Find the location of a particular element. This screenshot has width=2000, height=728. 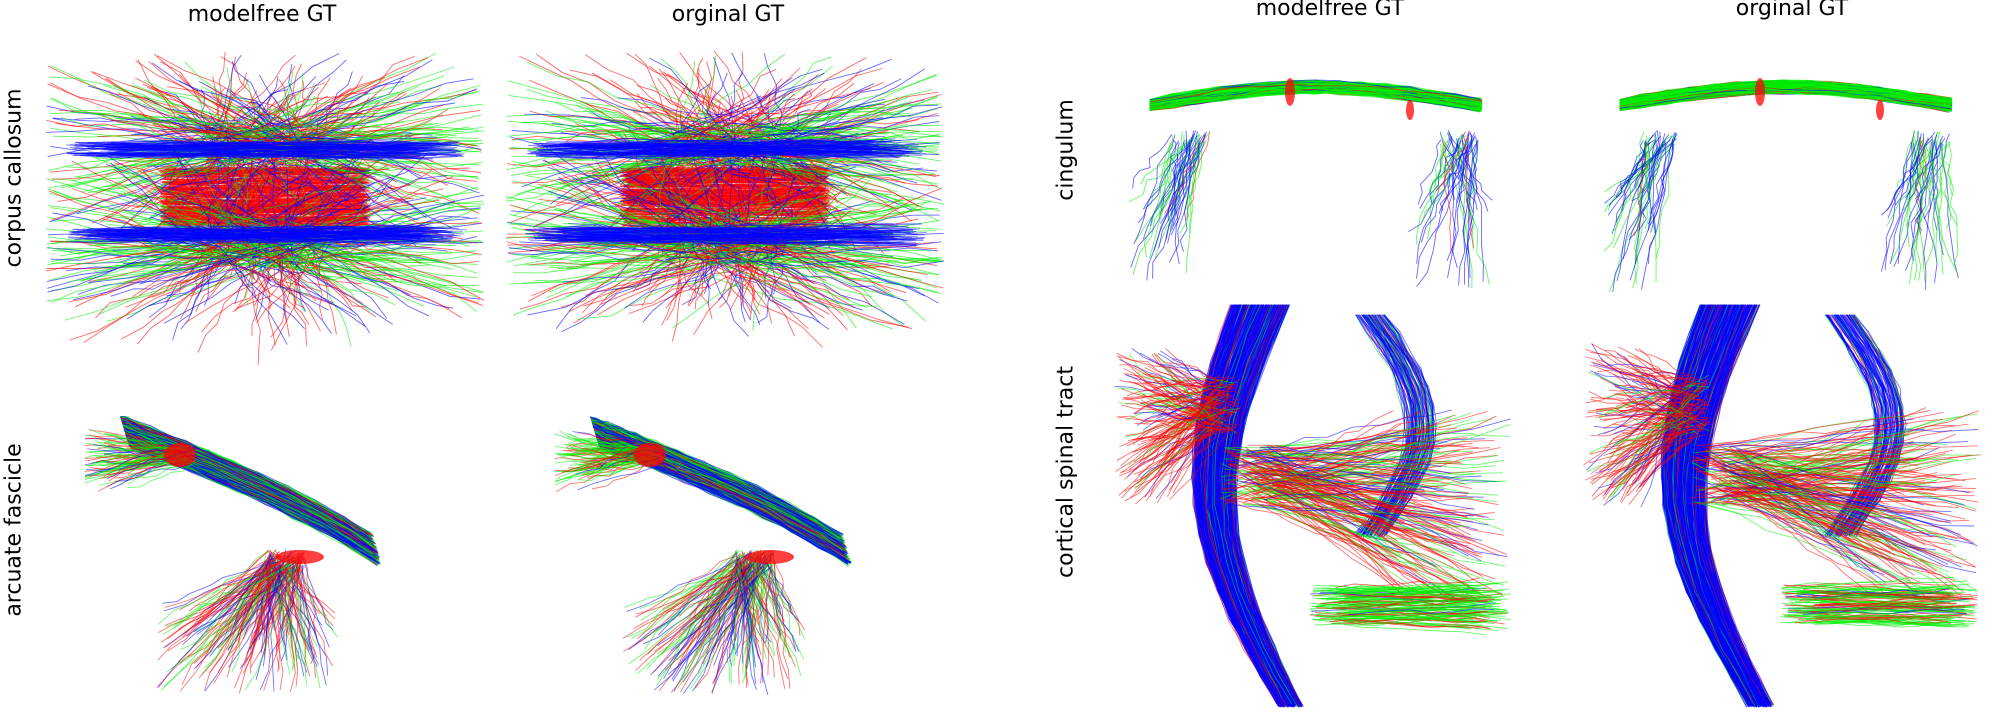

col-title-orginal-left: orginal GT is located at coordinates (728, 14).